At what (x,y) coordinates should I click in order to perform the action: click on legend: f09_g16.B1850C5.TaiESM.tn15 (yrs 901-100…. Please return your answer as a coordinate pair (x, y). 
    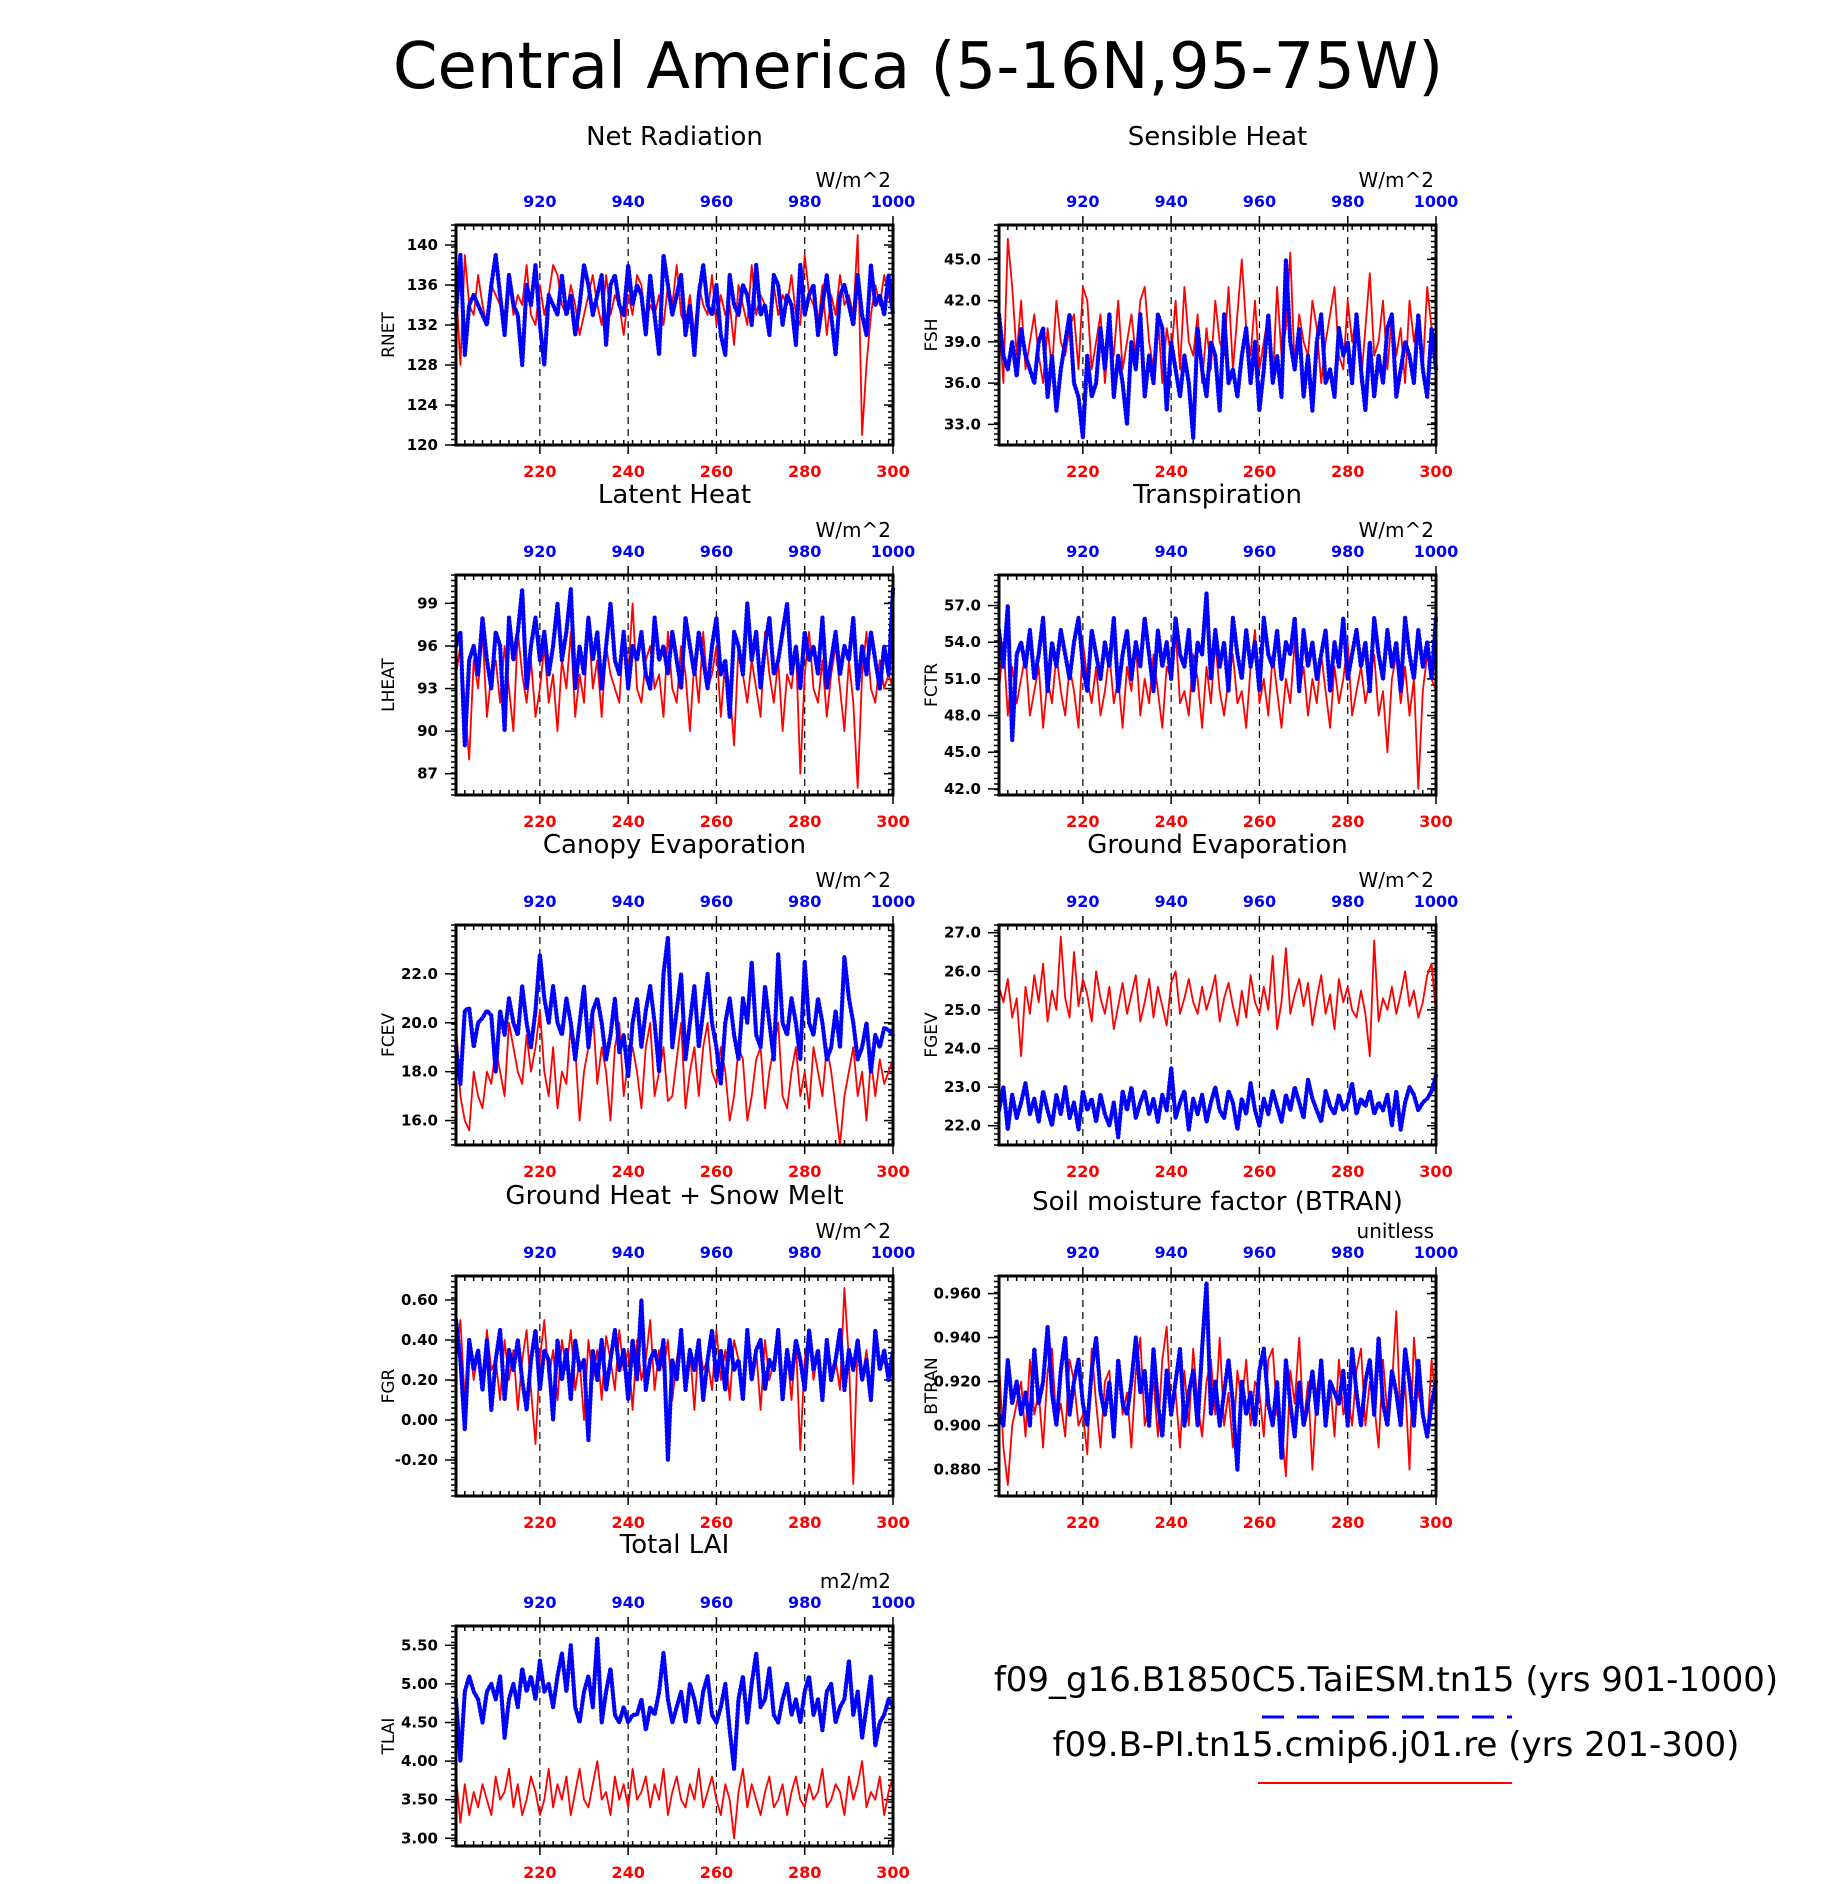
    Looking at the image, I should click on (1386, 1722).